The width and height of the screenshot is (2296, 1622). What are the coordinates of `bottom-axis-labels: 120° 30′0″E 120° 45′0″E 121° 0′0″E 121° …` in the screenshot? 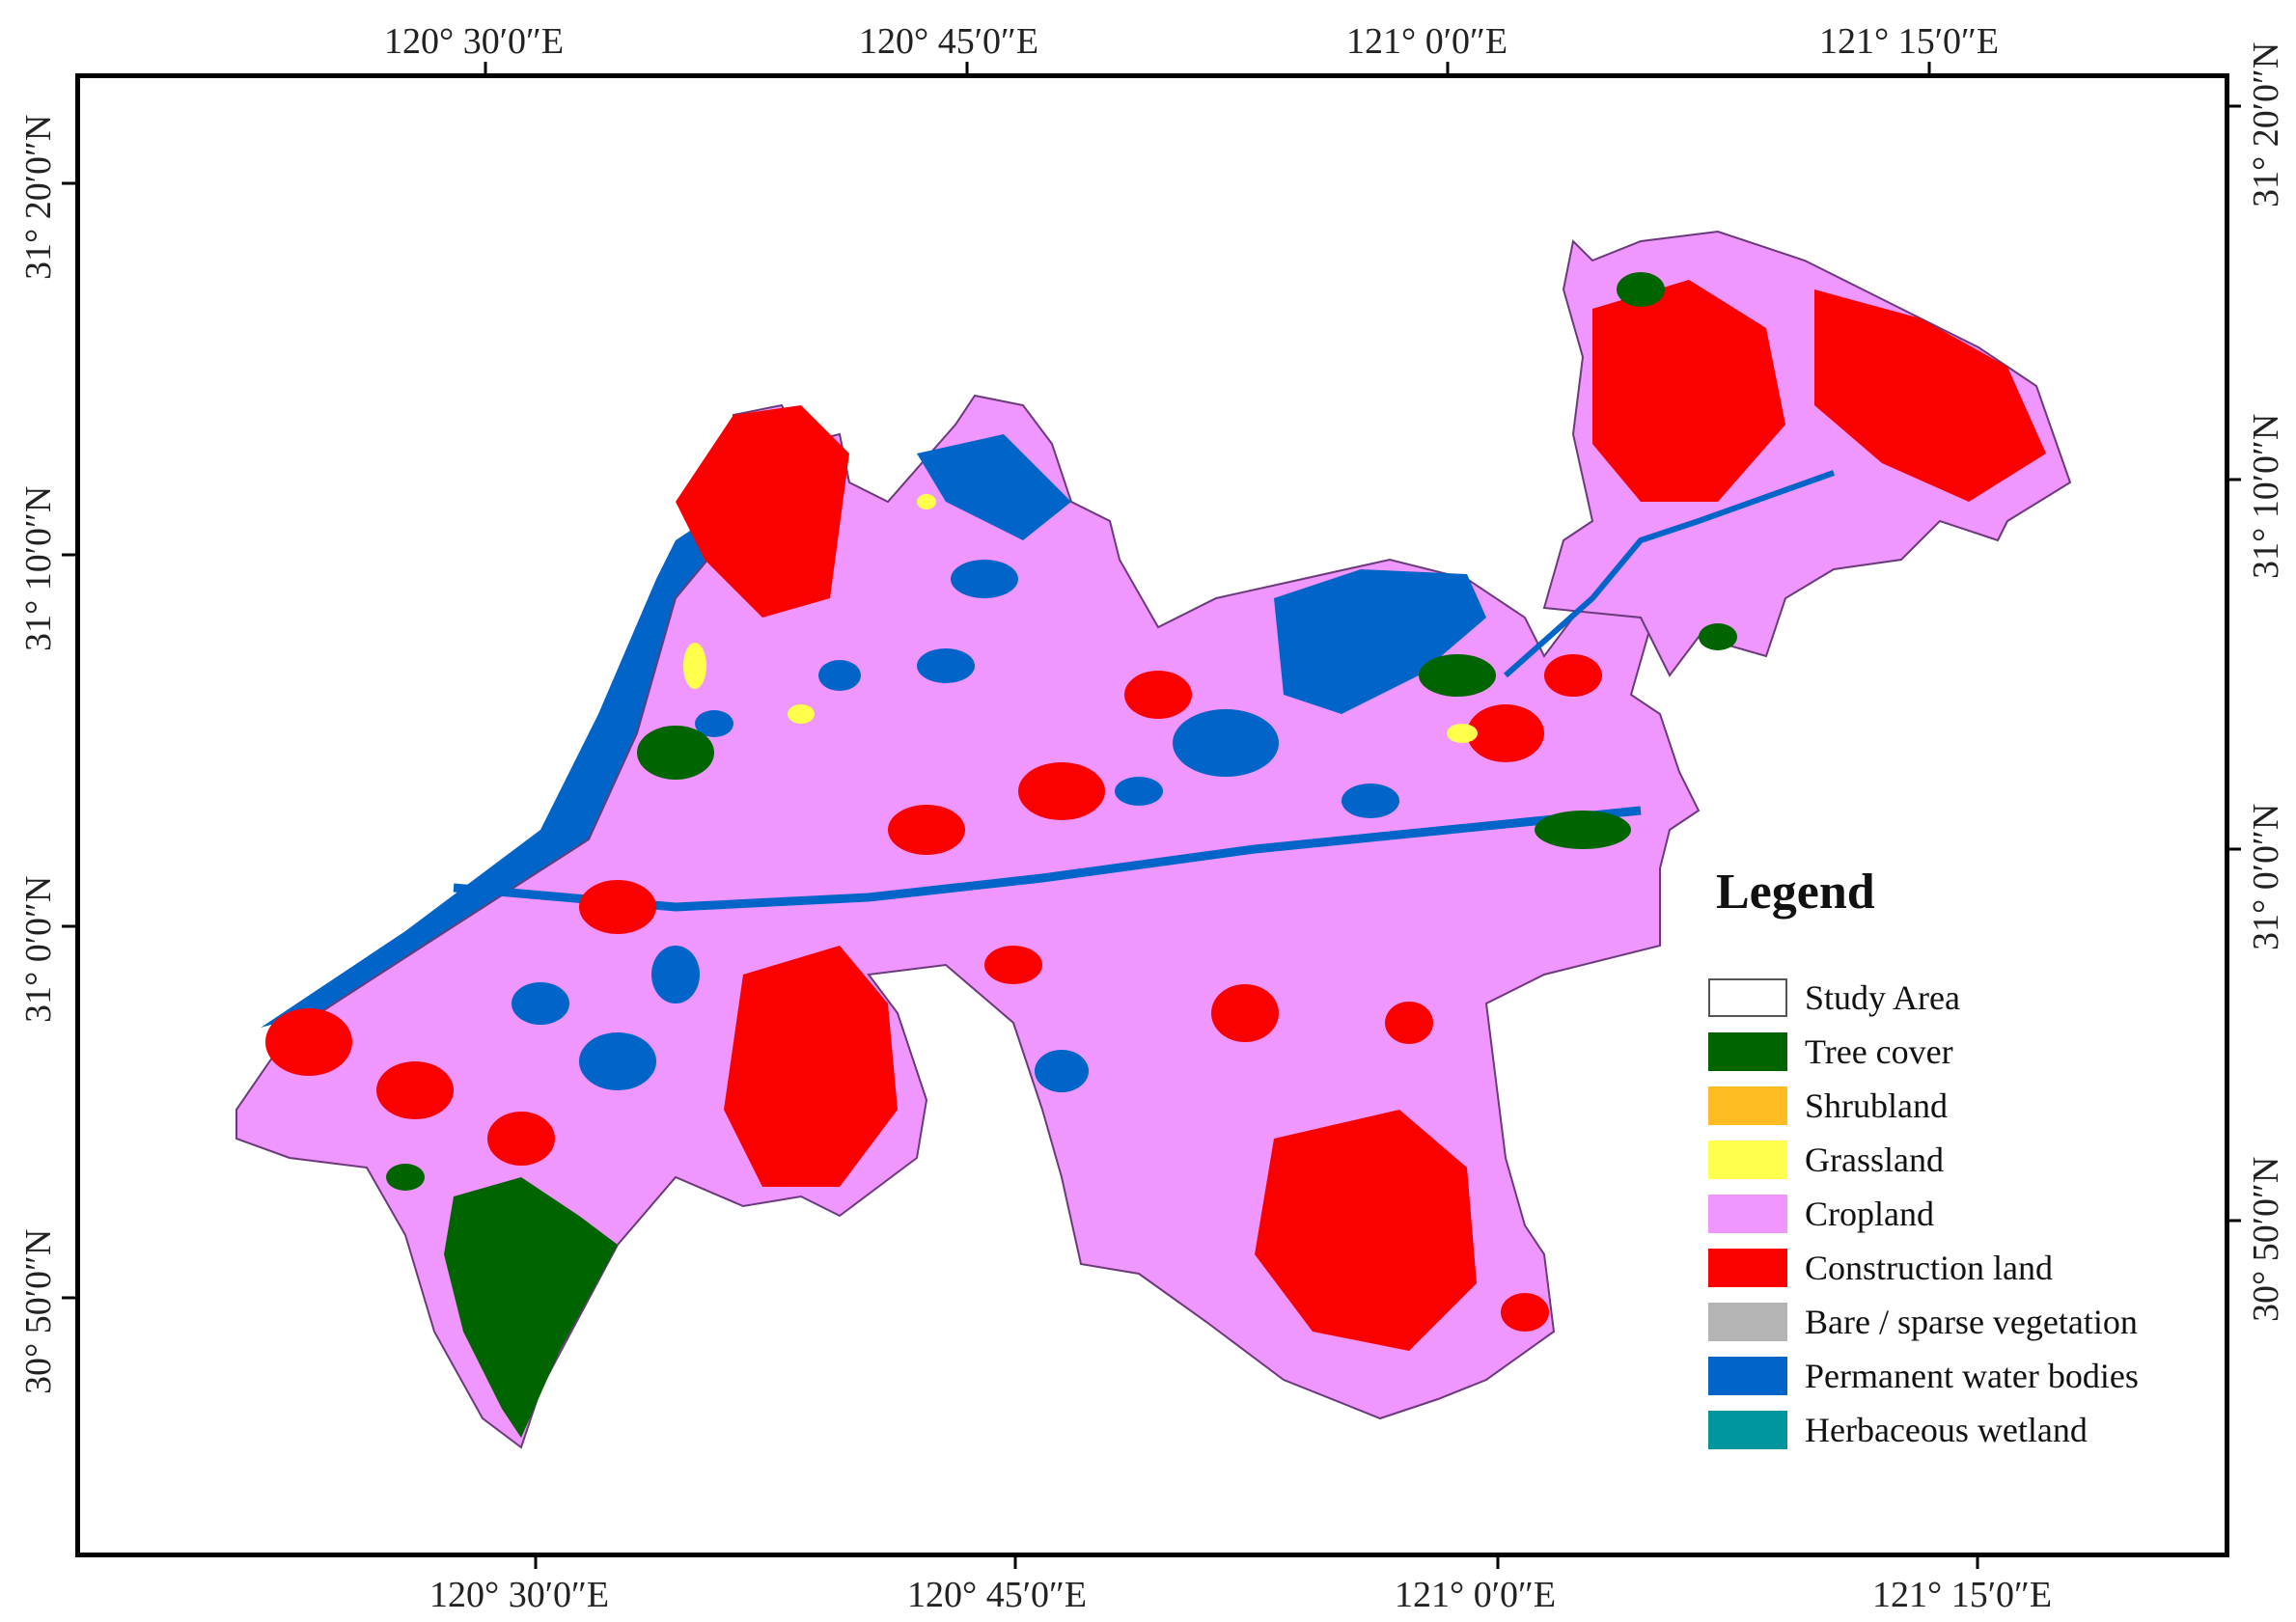 It's located at (1240, 1595).